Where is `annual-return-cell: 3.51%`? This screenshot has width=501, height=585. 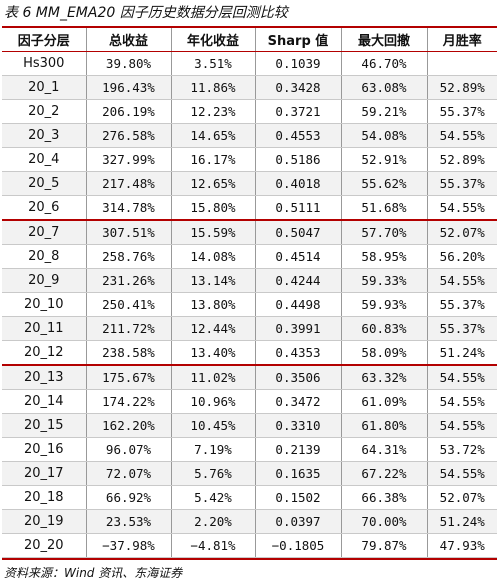 annual-return-cell: 3.51% is located at coordinates (213, 63).